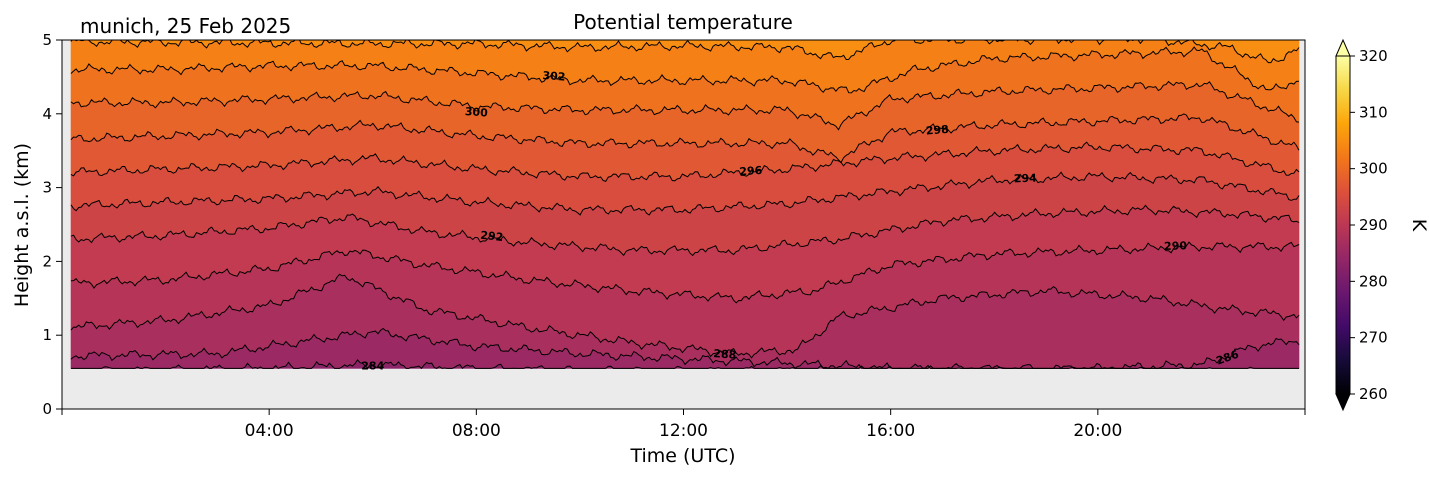 This screenshot has height=482, width=1429. I want to click on x-axis-ticks: 04:00 08:00 12:00 16:00 20:00, so click(683, 425).